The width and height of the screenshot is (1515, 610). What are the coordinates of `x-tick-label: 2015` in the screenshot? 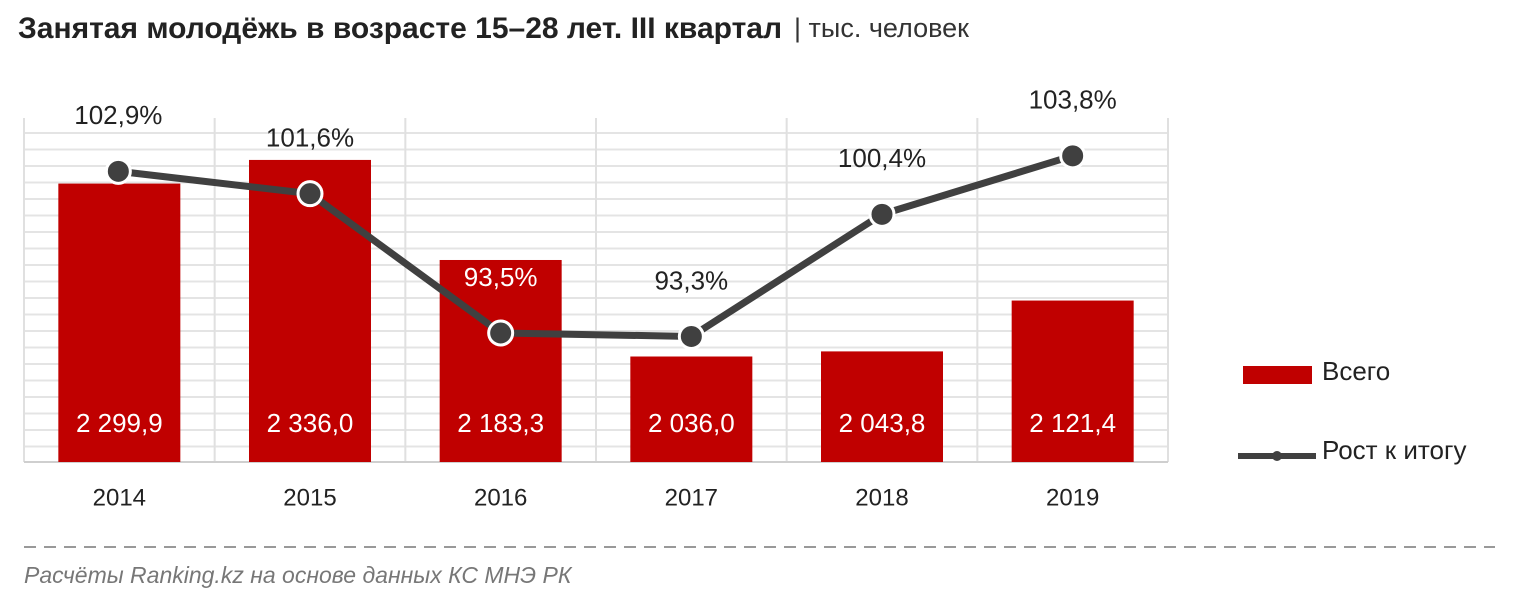 It's located at (309, 497).